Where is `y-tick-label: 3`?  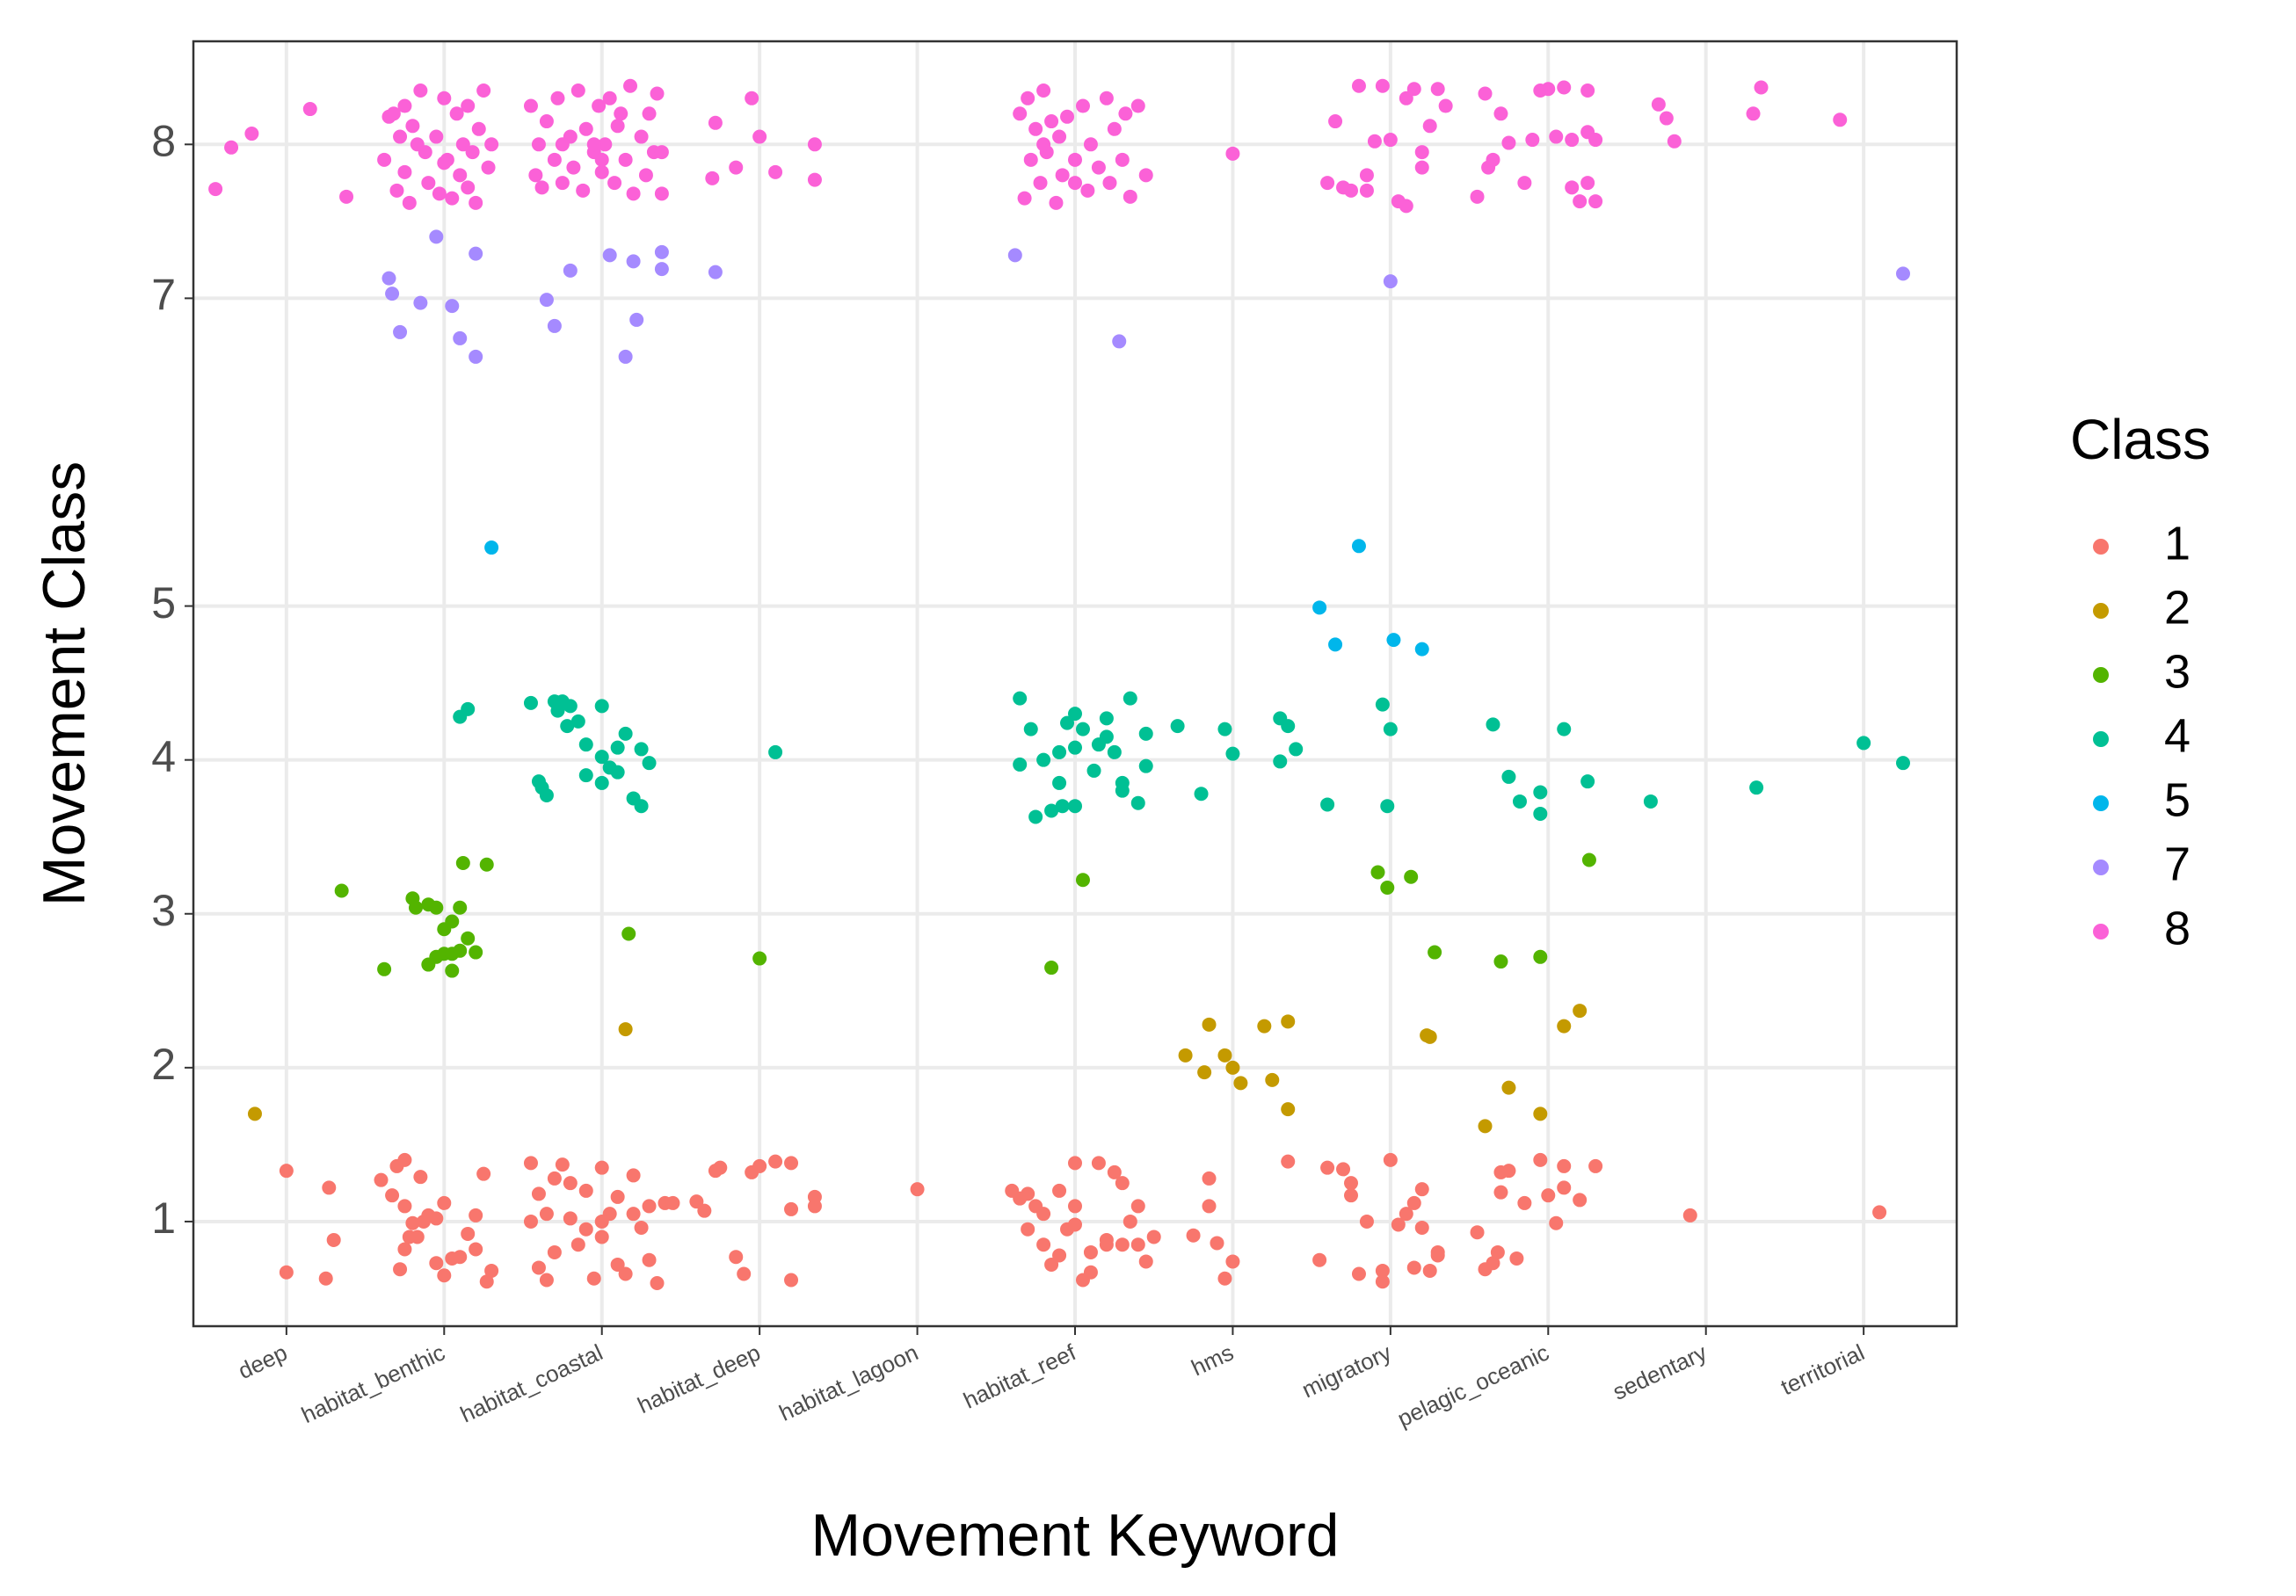 y-tick-label: 3 is located at coordinates (163, 910).